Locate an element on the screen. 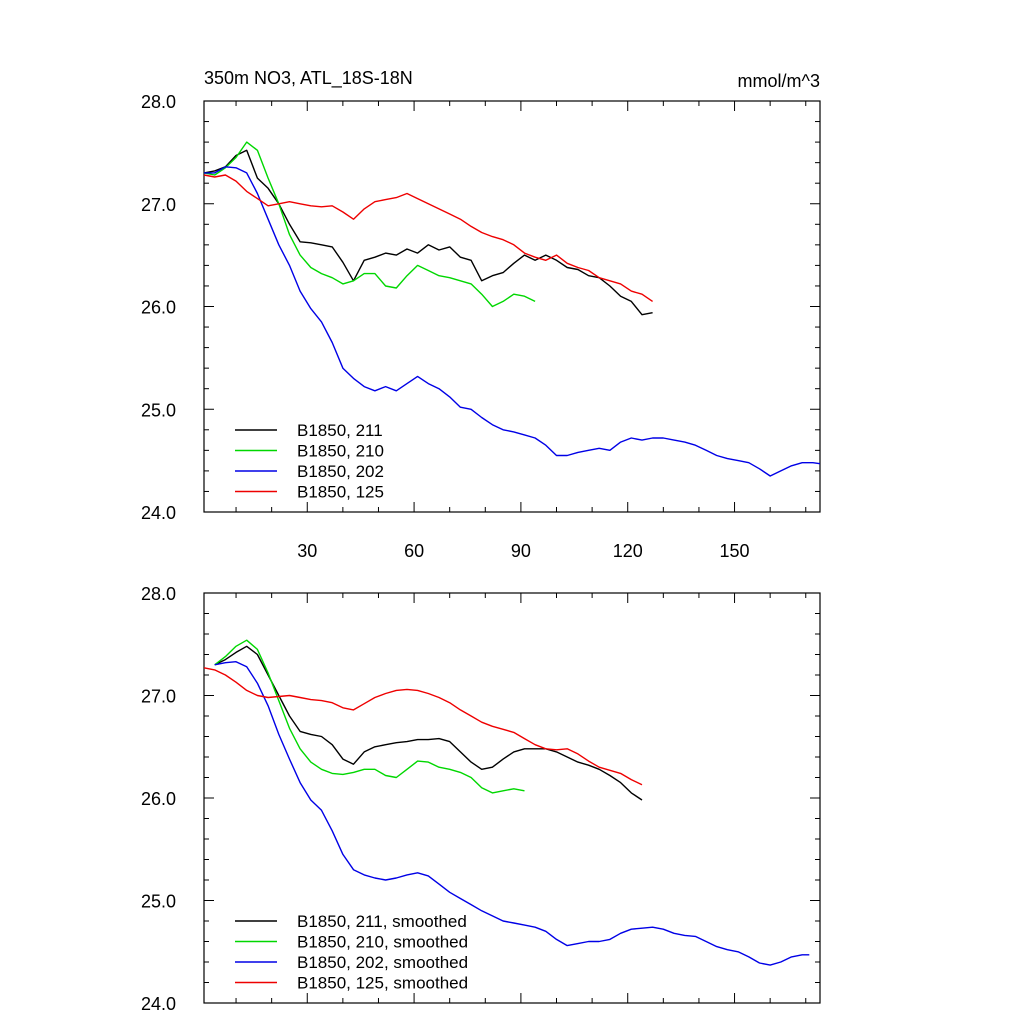 The height and width of the screenshot is (1029, 1024). legend-label: B1850, 211 is located at coordinates (340, 430).